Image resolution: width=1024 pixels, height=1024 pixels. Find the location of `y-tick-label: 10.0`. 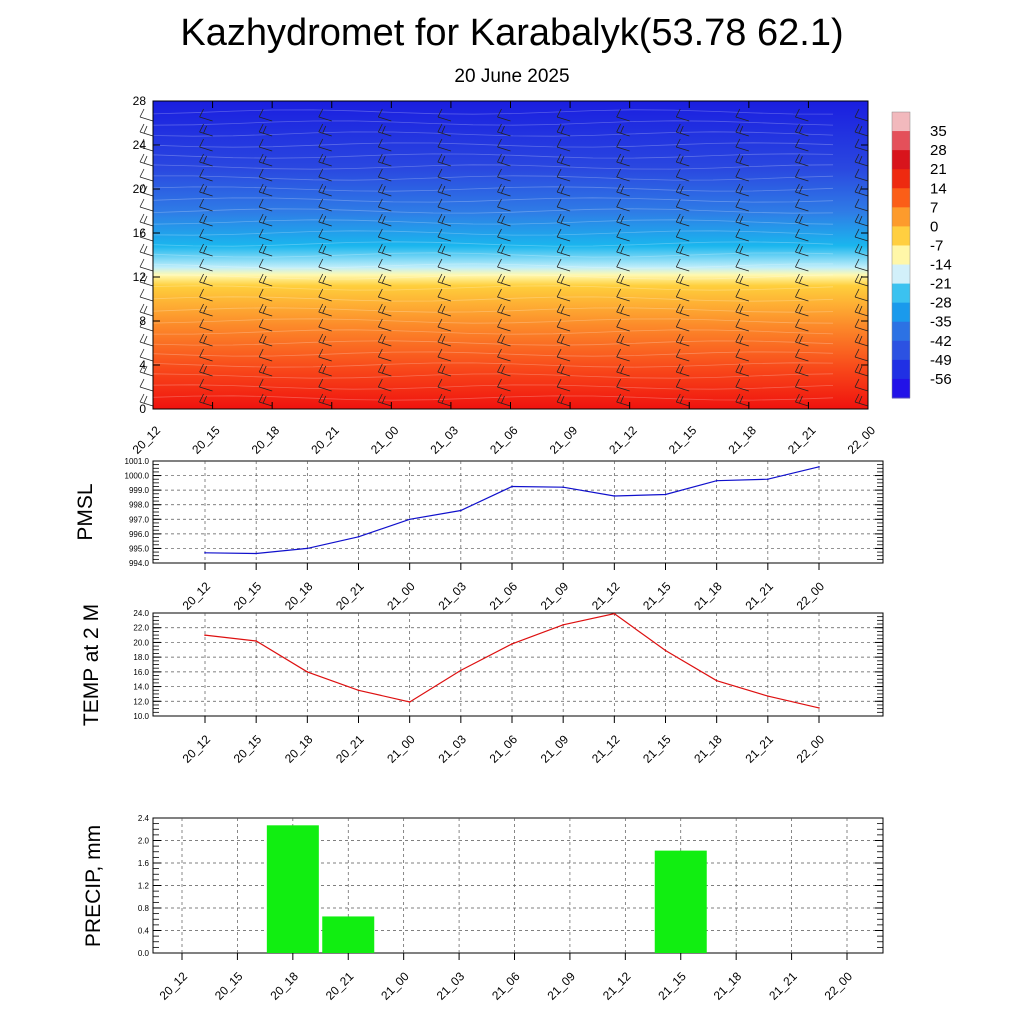

y-tick-label: 10.0 is located at coordinates (141, 716).